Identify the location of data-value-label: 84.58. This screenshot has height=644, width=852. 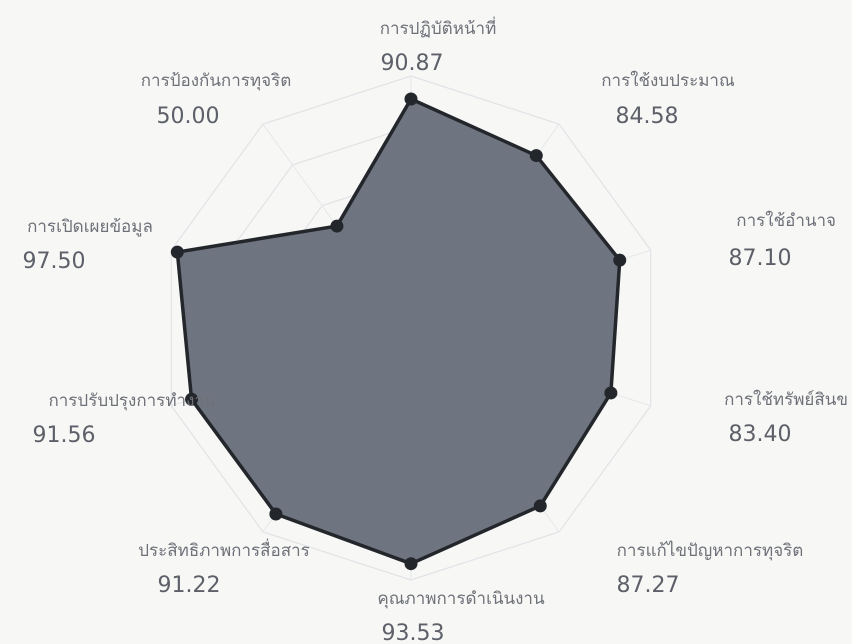
(647, 116).